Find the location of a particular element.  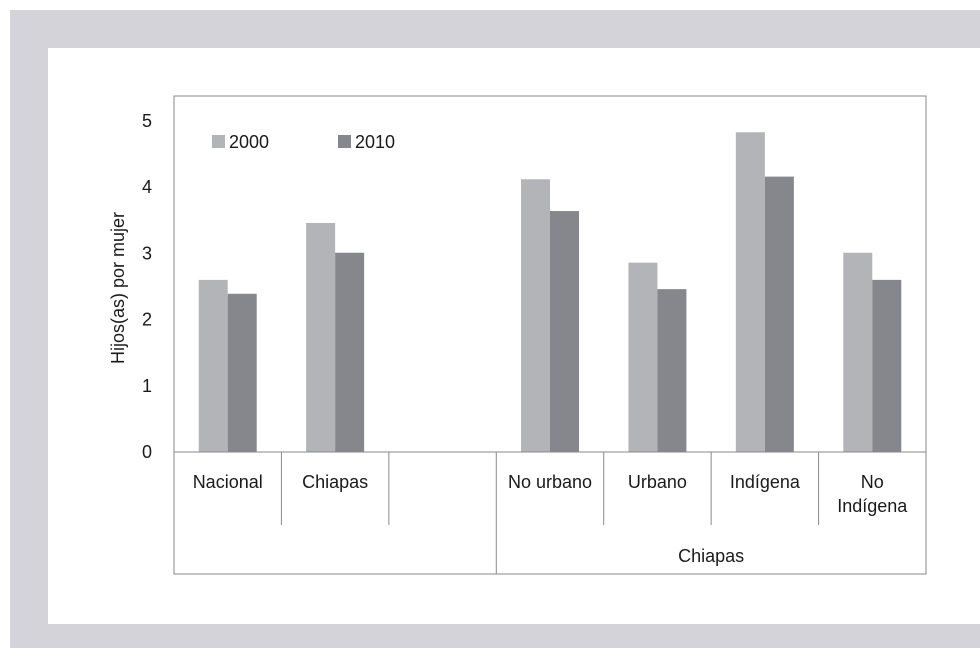

bar-2000-No urbano is located at coordinates (535, 316).